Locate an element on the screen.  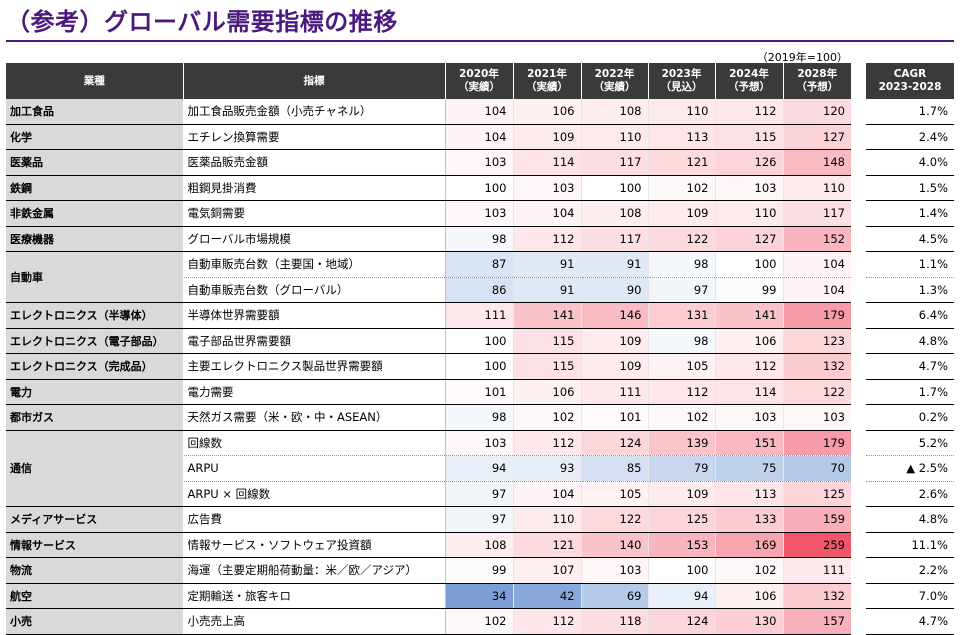
value-cell: 79 is located at coordinates (681, 468).